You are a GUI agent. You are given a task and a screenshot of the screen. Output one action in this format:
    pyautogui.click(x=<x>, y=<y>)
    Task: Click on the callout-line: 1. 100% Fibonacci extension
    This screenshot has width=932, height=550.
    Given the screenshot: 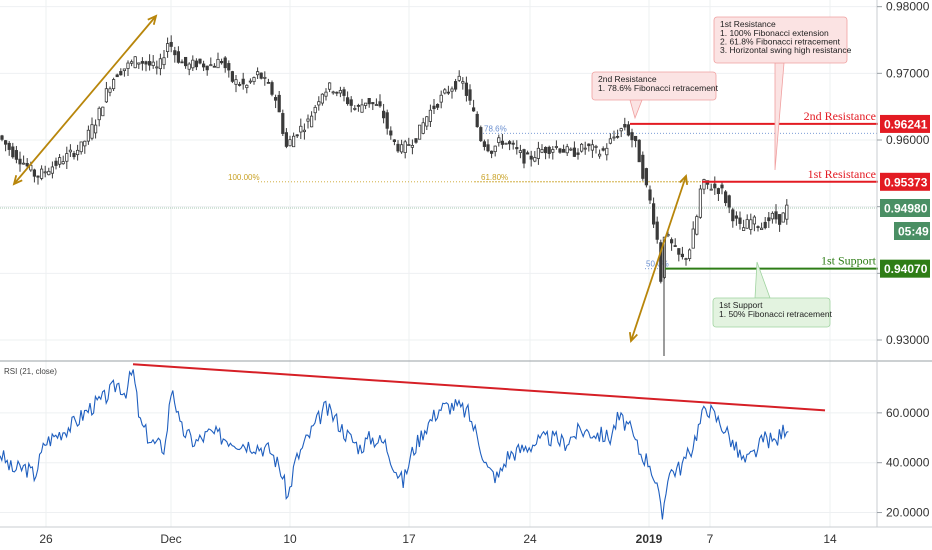 What is the action you would take?
    pyautogui.click(x=774, y=33)
    